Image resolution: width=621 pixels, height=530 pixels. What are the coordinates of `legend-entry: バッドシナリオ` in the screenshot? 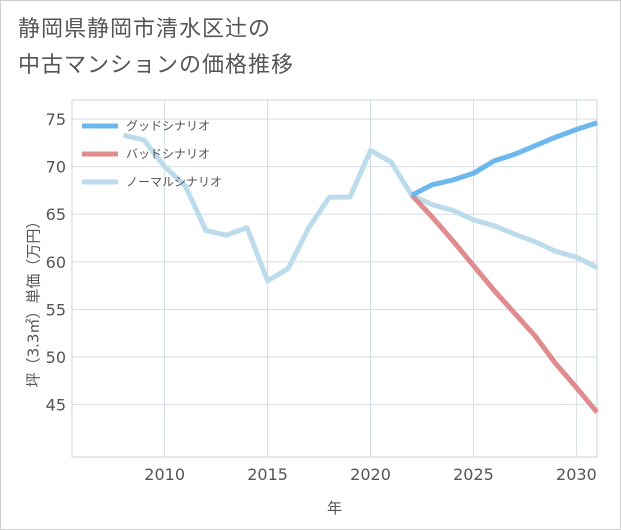 It's located at (168, 154).